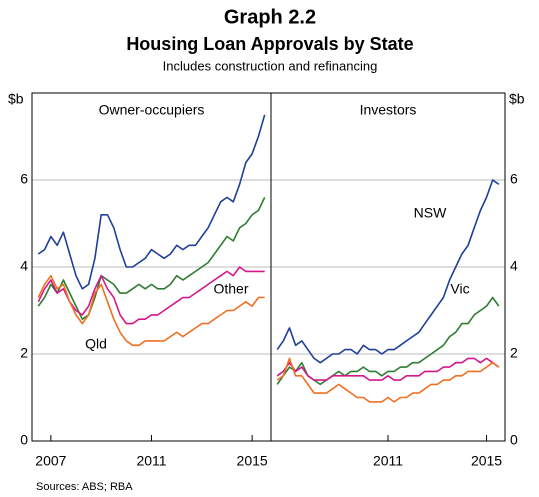 Image resolution: width=539 pixels, height=497 pixels. What do you see at coordinates (152, 110) in the screenshot?
I see `panel-title: Owner-occupiers` at bounding box center [152, 110].